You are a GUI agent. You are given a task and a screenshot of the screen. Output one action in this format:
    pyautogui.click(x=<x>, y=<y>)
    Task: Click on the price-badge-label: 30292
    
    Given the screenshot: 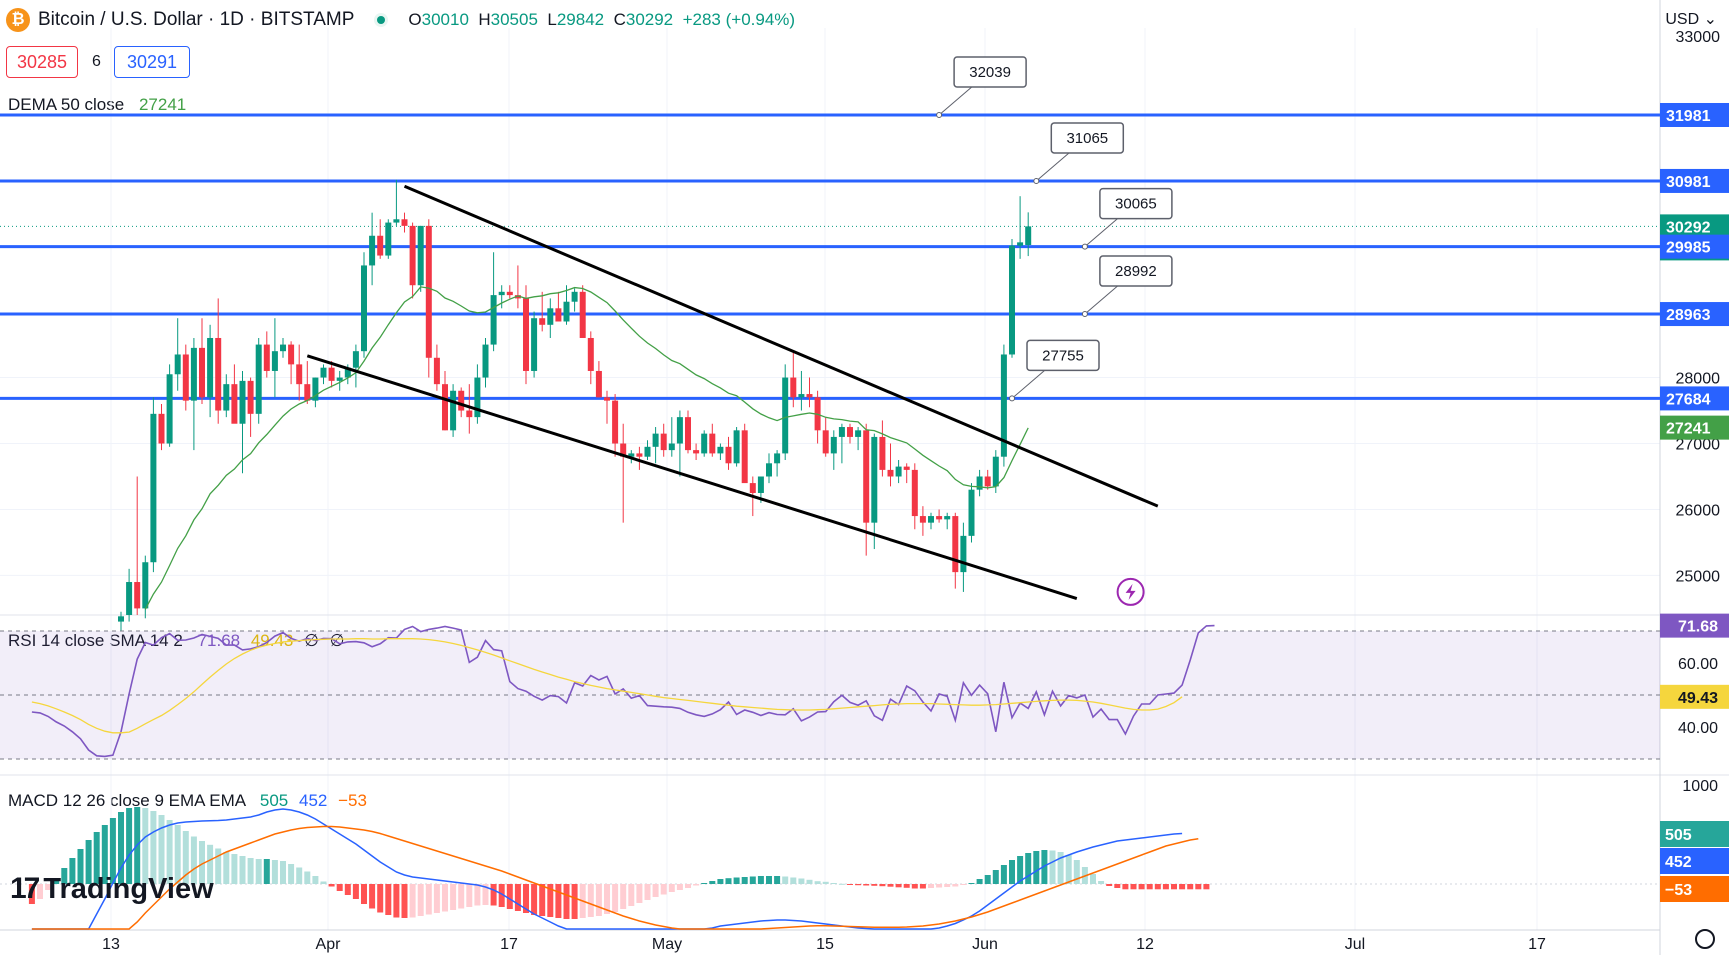 What is the action you would take?
    pyautogui.click(x=1688, y=227)
    